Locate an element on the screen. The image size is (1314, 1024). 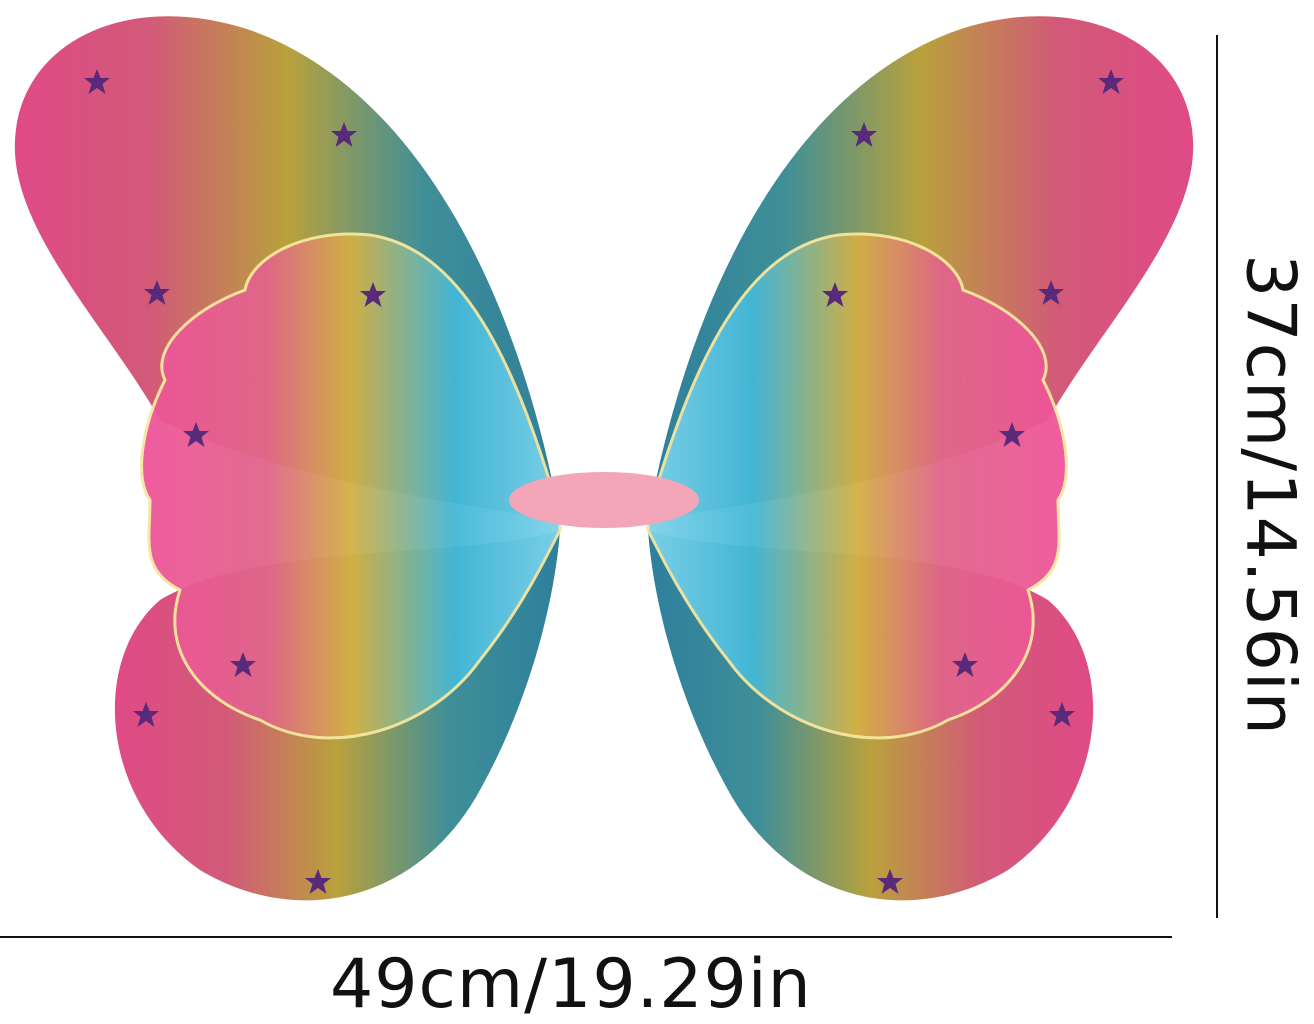
height-label: 37cm/14.56in is located at coordinates (1270, 495).